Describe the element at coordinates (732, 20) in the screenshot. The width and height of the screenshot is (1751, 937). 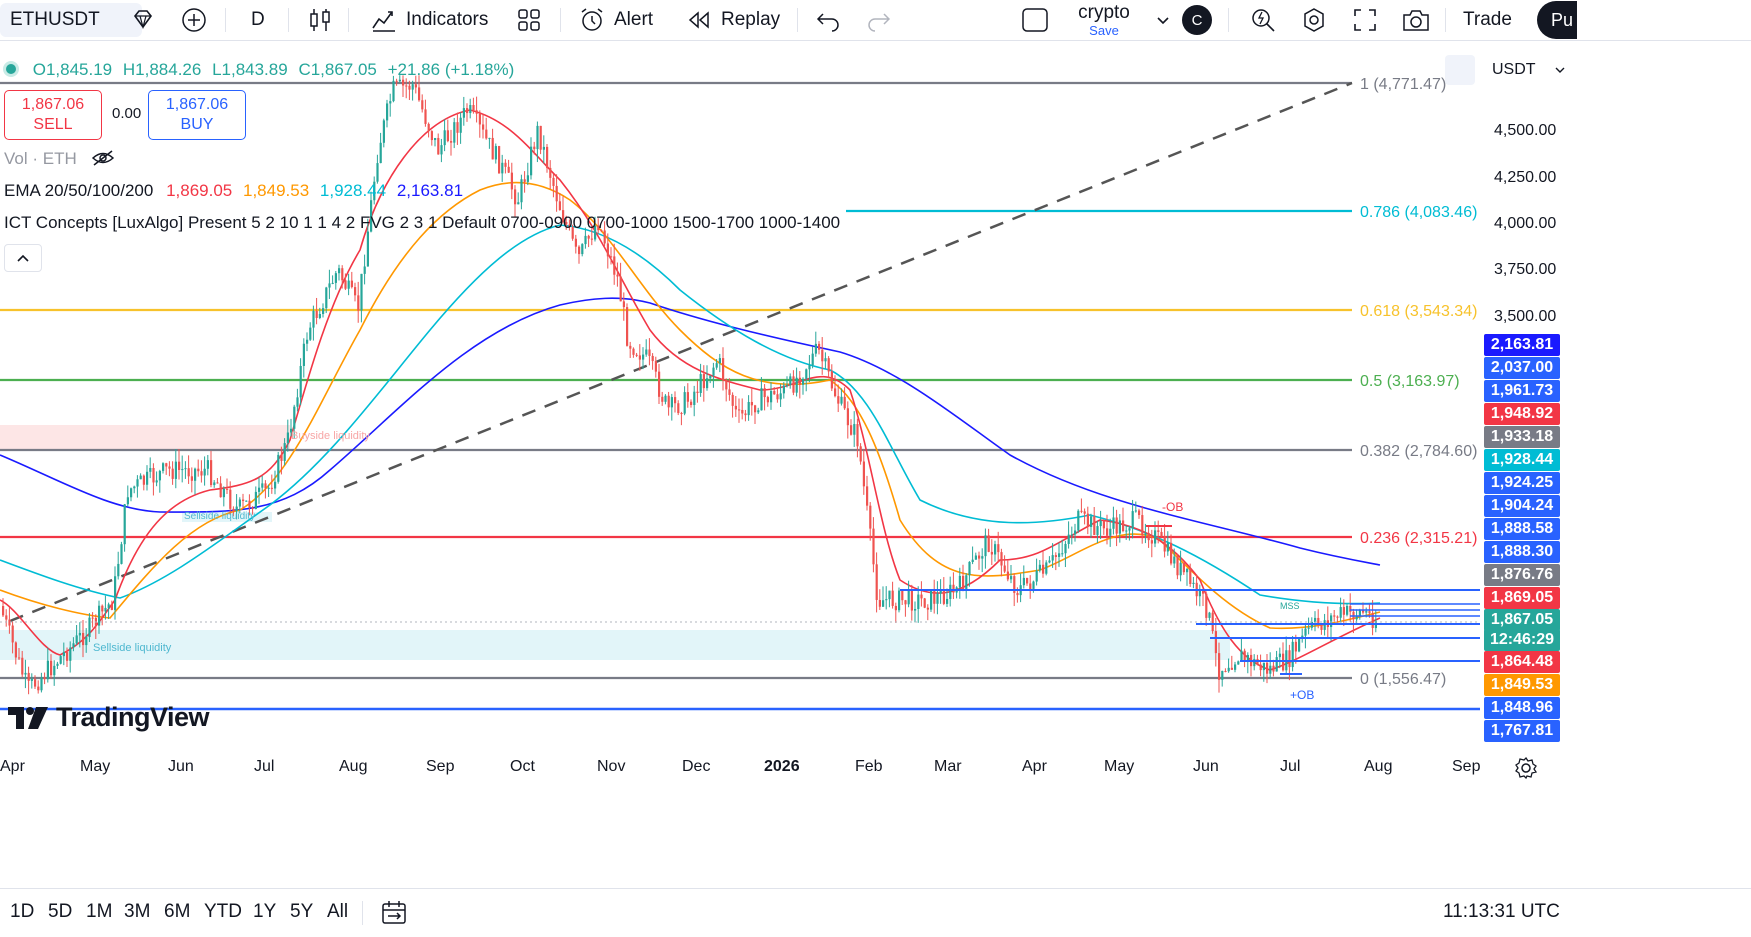
I see `replay-button: Replay` at that location.